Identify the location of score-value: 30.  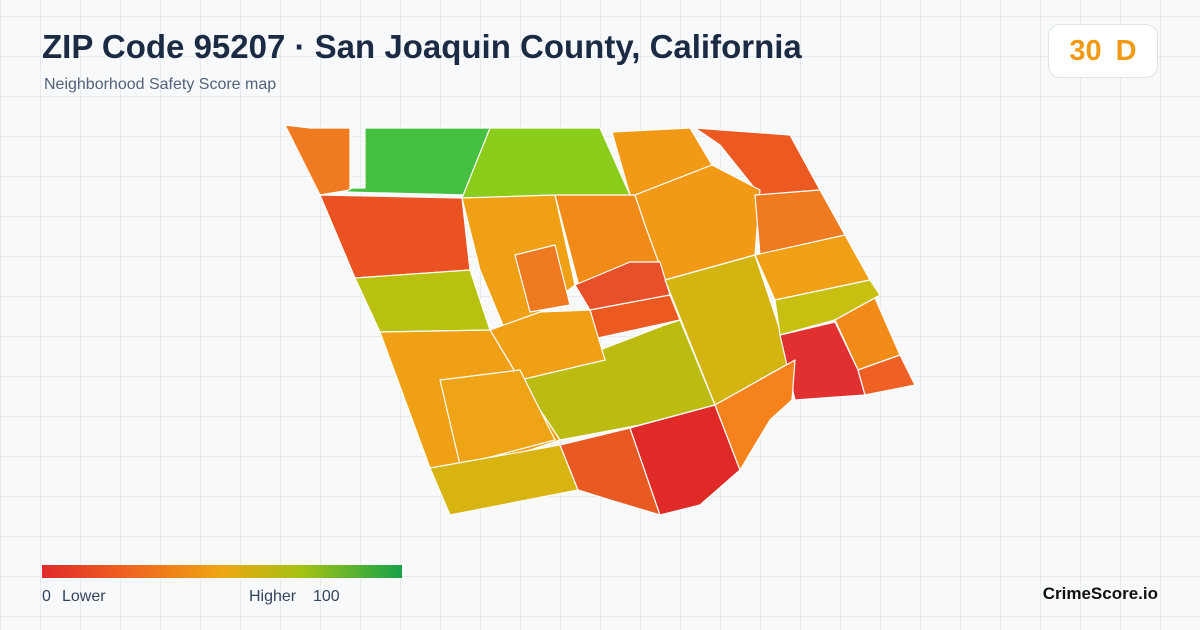
(1085, 50).